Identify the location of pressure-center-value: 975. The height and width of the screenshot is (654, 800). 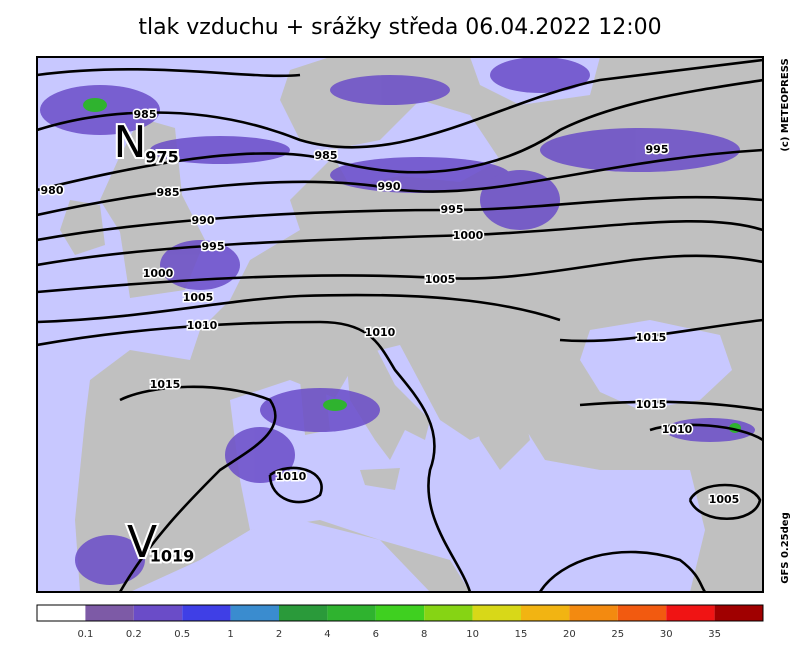
(161, 157).